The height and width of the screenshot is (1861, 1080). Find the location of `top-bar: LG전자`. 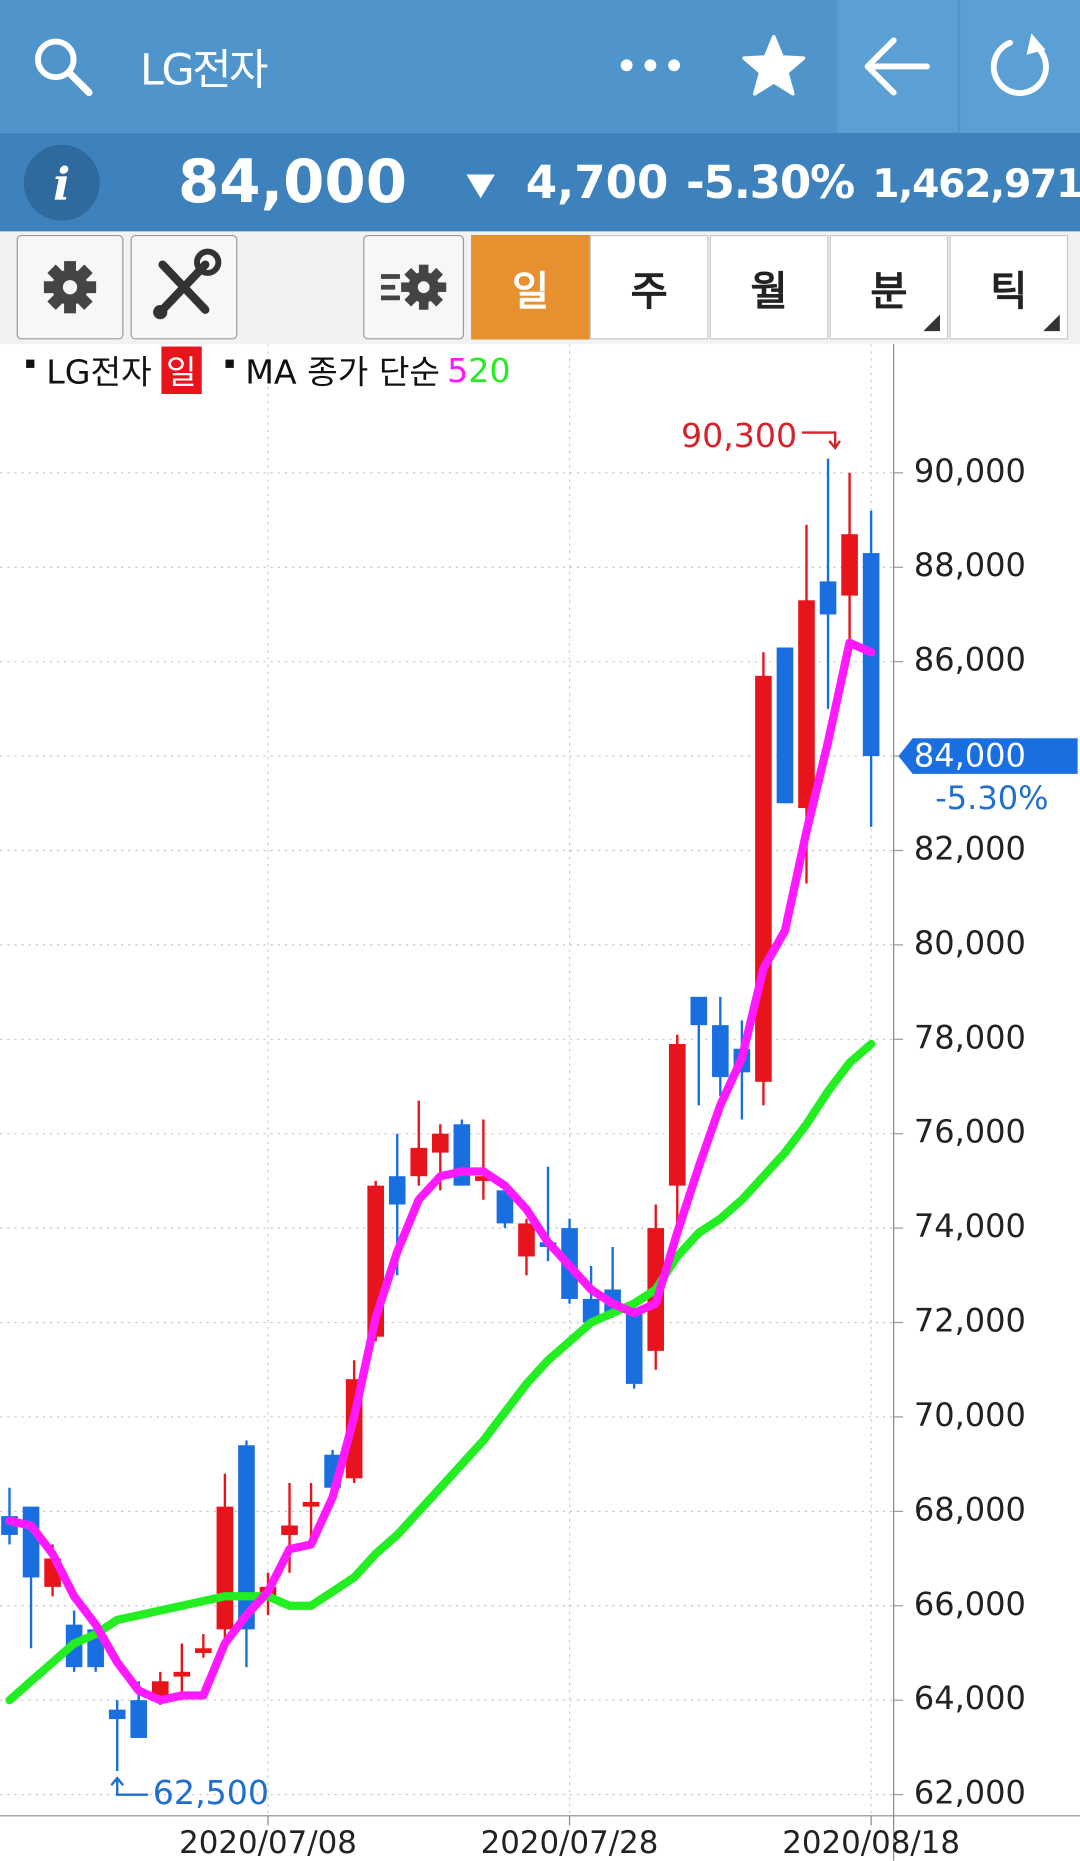

top-bar: LG전자 is located at coordinates (540, 66).